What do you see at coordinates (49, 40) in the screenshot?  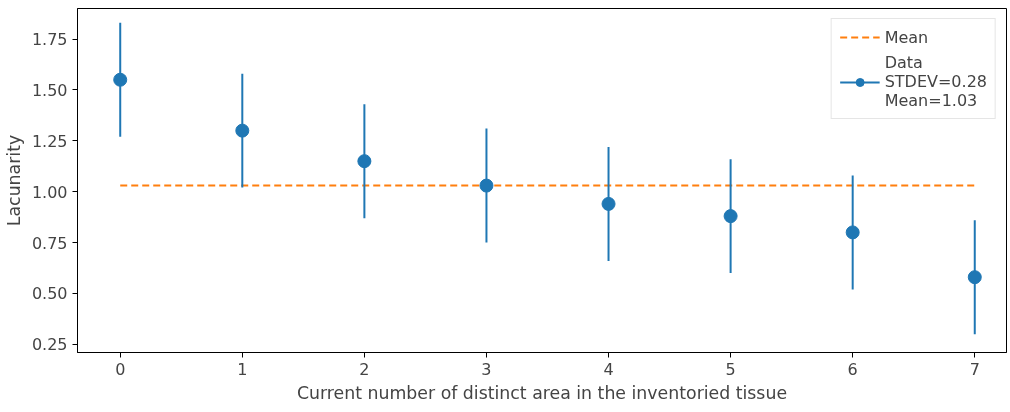 I see `y-tick-label: 1.75` at bounding box center [49, 40].